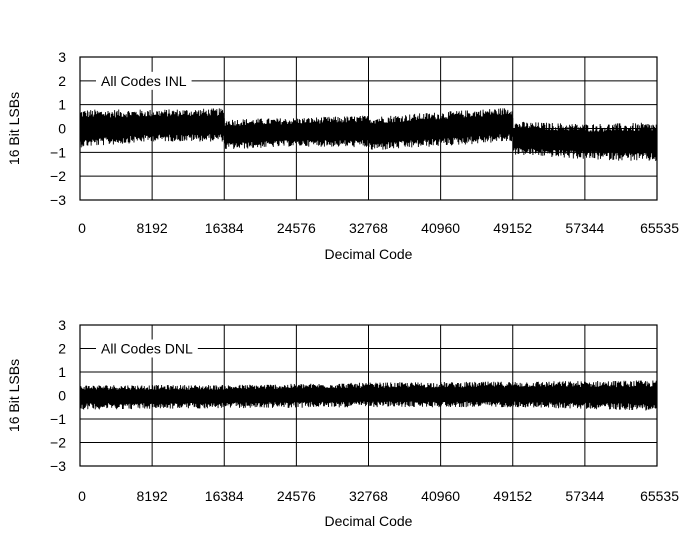 The width and height of the screenshot is (681, 533). I want to click on dnl-x-tick-label: 65535, so click(659, 496).